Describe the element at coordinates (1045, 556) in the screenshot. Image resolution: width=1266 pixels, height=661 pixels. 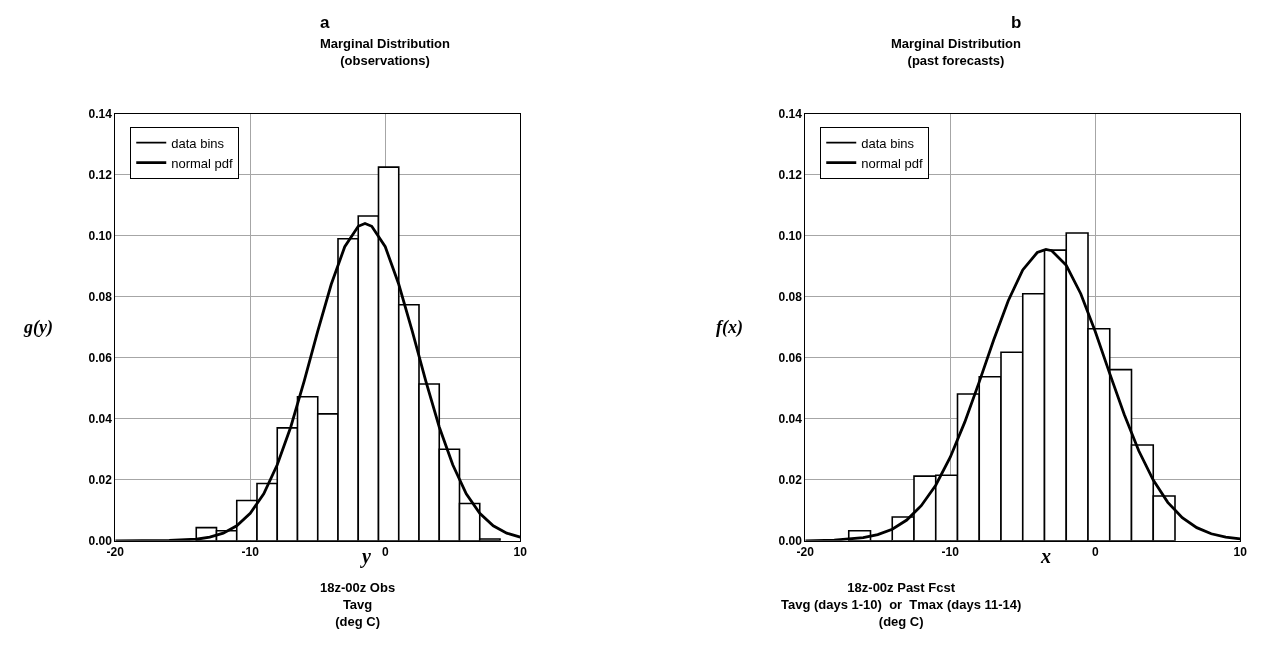
I see `annotation: x` at that location.